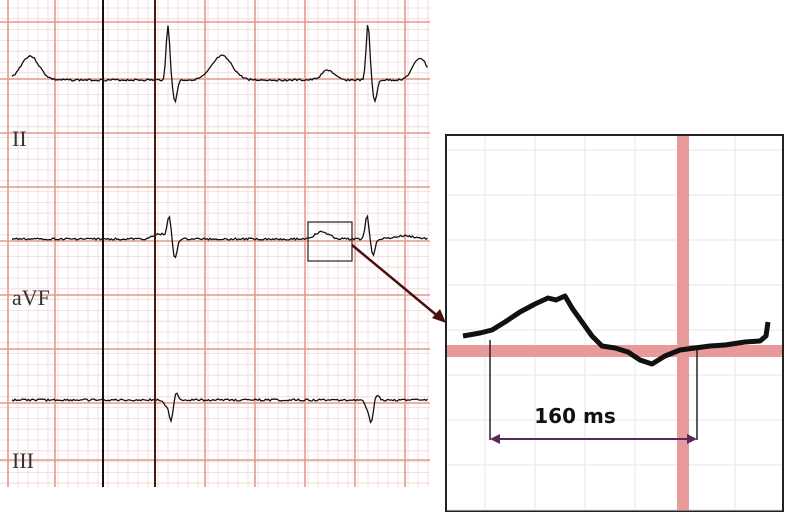  Describe the element at coordinates (439, 316) in the screenshot. I see `zoom-arrowhead` at that location.